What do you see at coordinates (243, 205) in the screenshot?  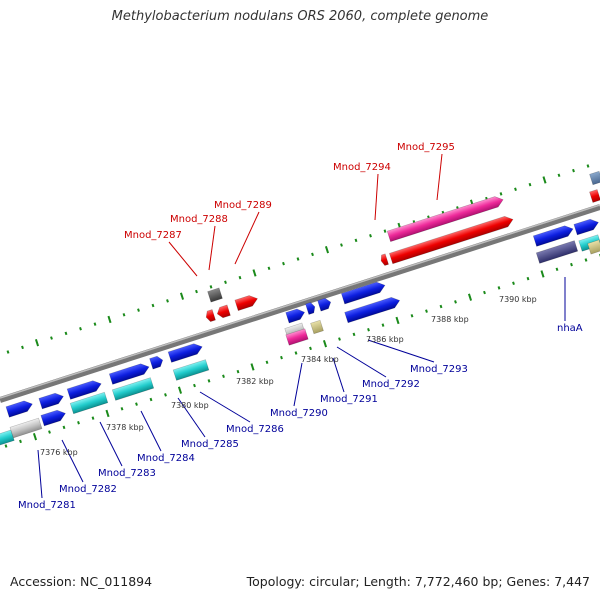 I see `gene-label-forward: Mnod_7289` at bounding box center [243, 205].